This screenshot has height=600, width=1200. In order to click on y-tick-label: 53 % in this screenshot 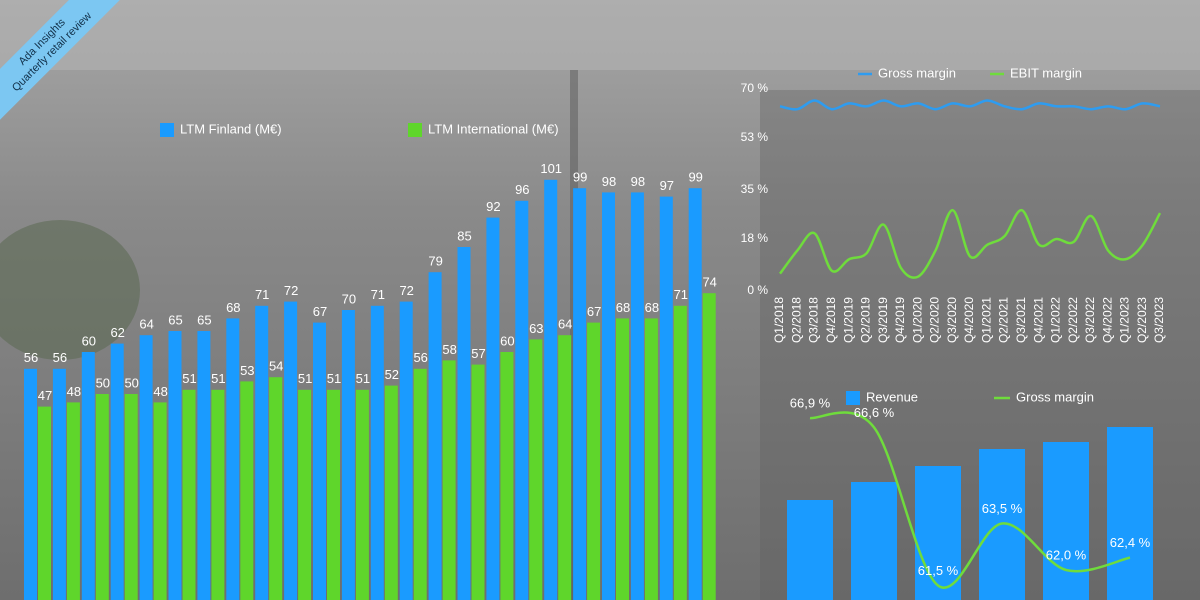, I will do `click(755, 137)`.